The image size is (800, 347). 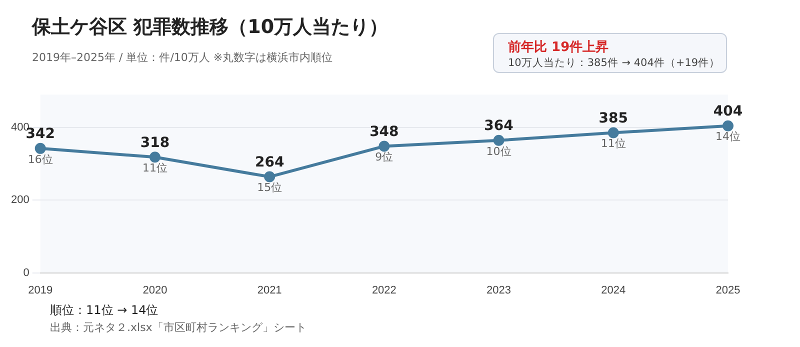 I want to click on x-tick-label: 2020, so click(x=155, y=290).